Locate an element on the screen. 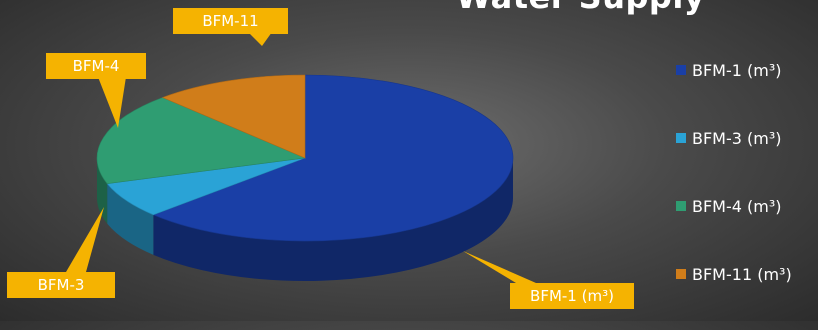 This screenshot has height=330, width=818. data-label-bfm-1: BFM-1 (m³) is located at coordinates (572, 296).